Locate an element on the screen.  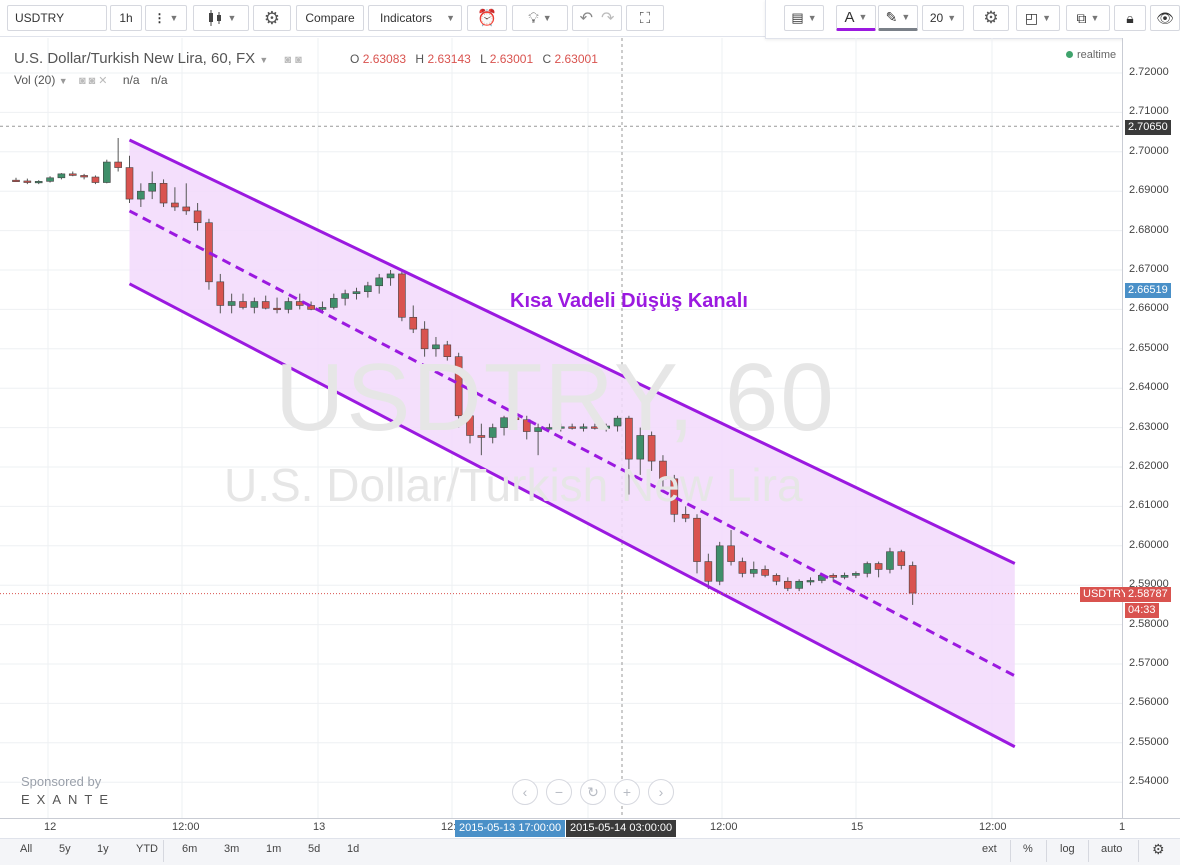
text-color-icon: A is located at coordinates (849, 17).